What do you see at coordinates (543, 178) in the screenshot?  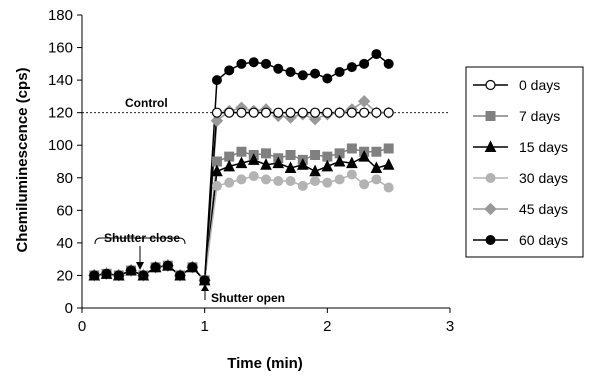 I see `legend-label-30-days: 30 days` at bounding box center [543, 178].